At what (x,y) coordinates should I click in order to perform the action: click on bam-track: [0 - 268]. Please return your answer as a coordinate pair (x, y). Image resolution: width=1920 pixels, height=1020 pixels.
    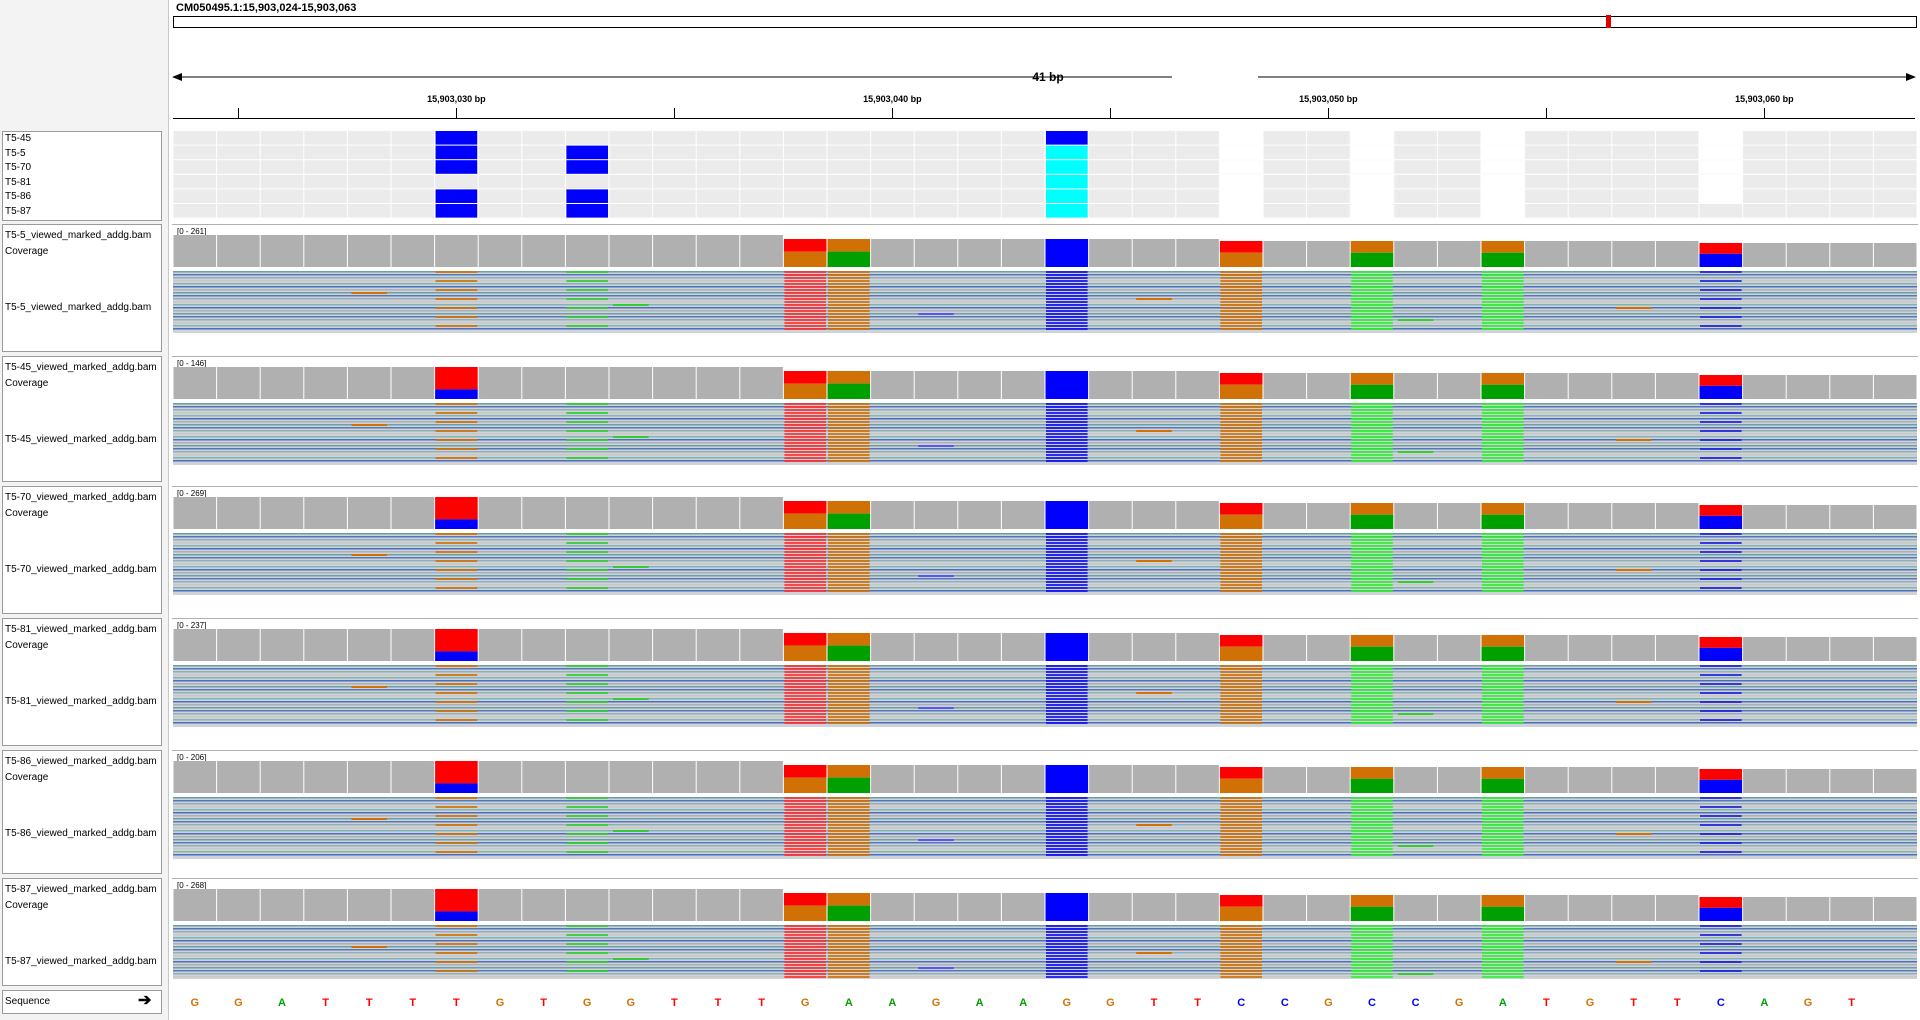
    Looking at the image, I should click on (1045, 932).